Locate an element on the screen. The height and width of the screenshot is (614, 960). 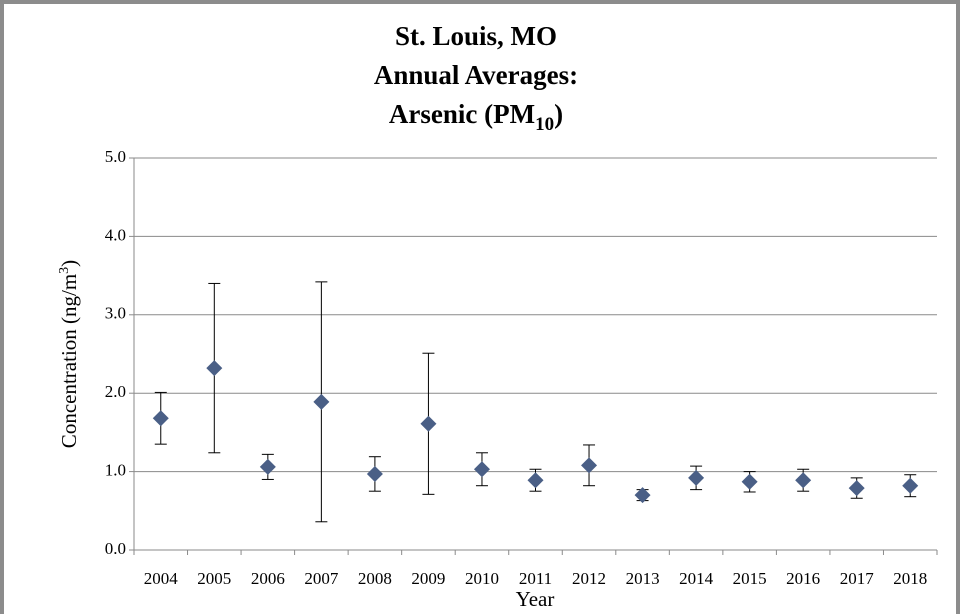
x-axis-label: Year is located at coordinates (535, 599).